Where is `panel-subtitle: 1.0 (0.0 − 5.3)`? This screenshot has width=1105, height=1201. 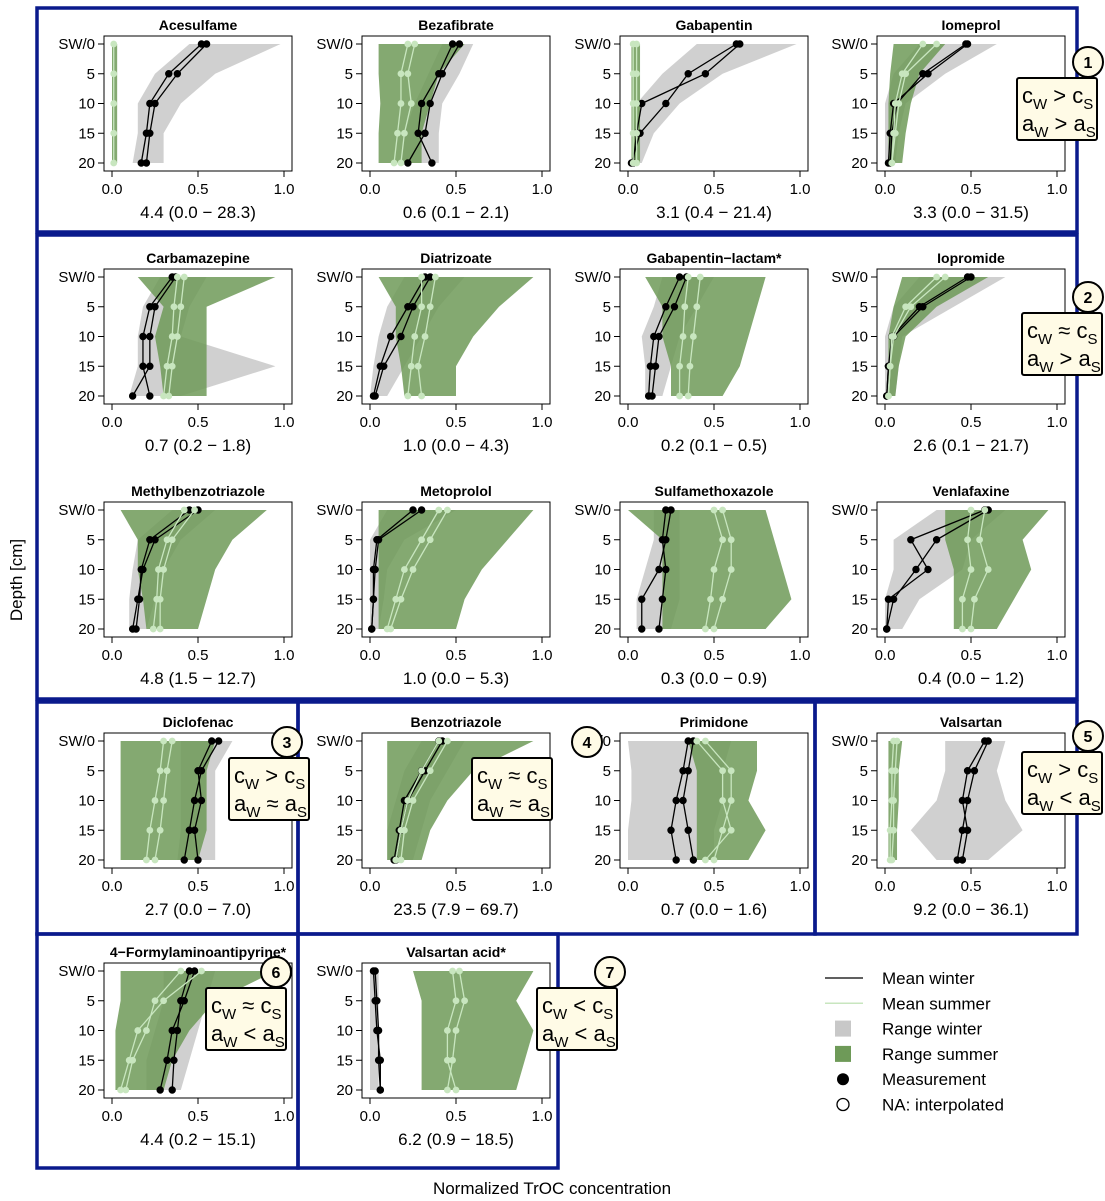 panel-subtitle: 1.0 (0.0 − 5.3) is located at coordinates (456, 678).